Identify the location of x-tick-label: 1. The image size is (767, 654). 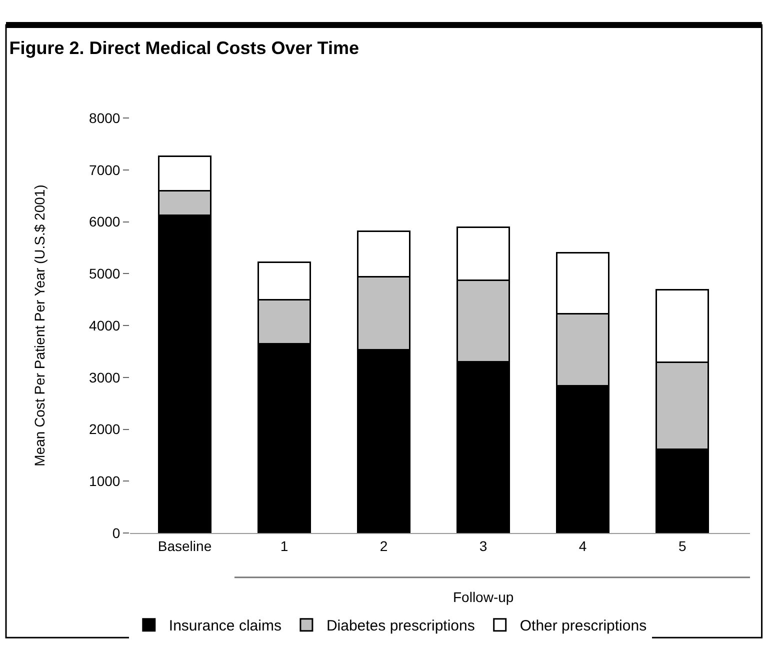
(284, 546).